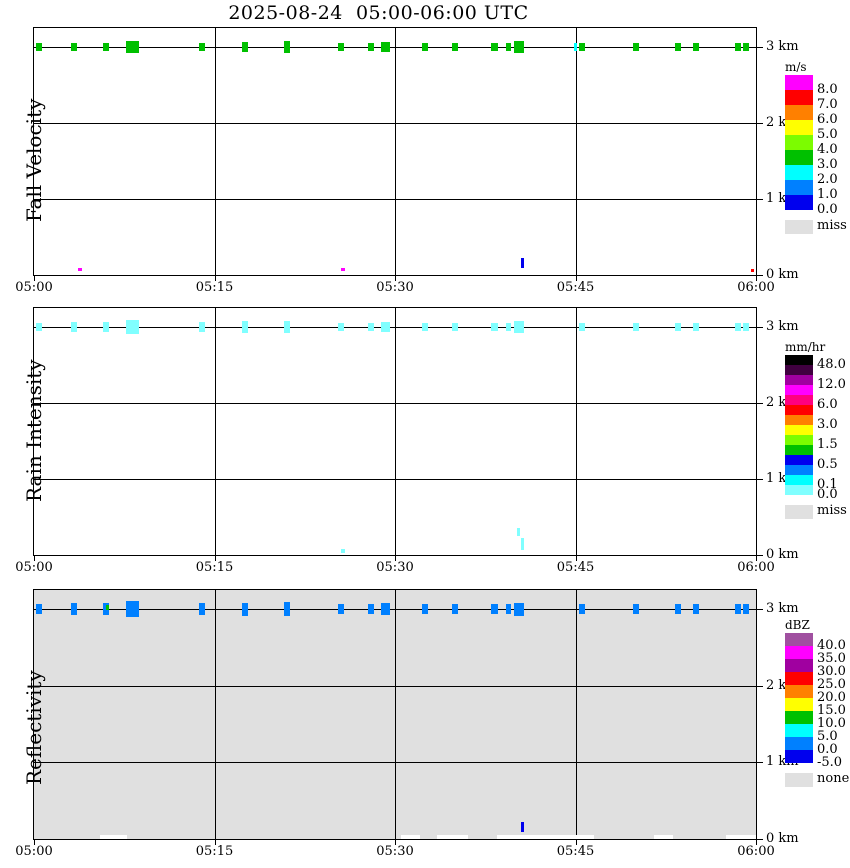  Describe the element at coordinates (827, 484) in the screenshot. I see `colorbar-tick-label: 0.1` at that location.